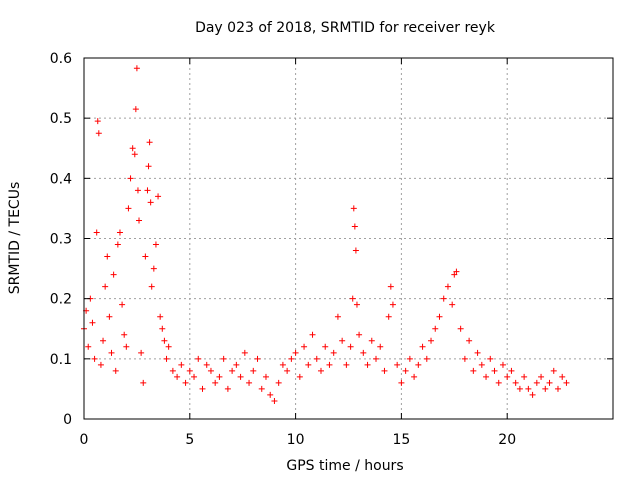  I want to click on y-tick-label: 0.3, so click(61, 240).